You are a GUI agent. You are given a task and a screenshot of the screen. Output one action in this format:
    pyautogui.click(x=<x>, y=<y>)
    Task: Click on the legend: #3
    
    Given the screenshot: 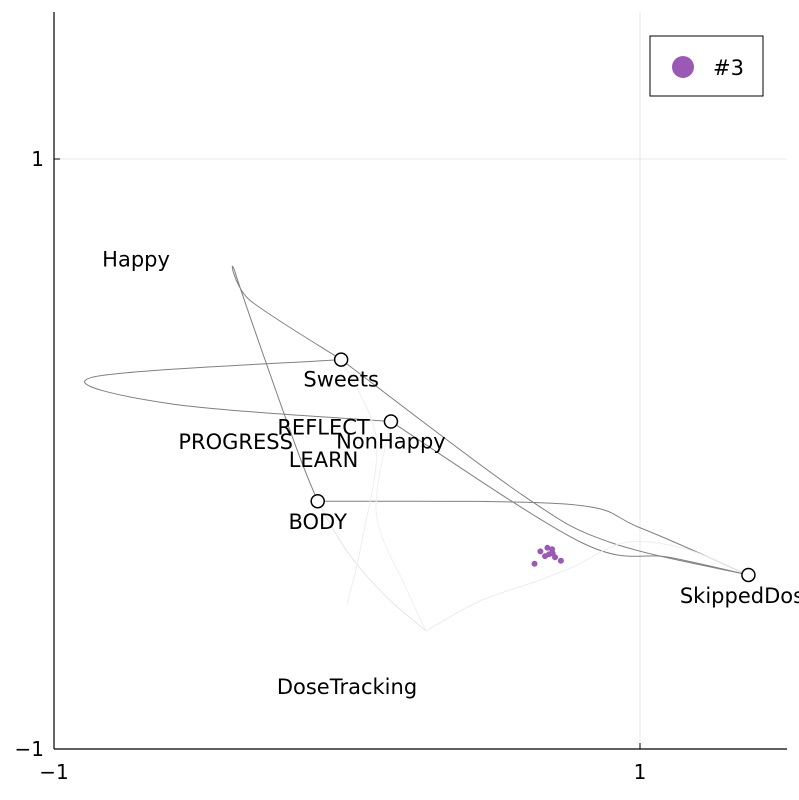 What is the action you would take?
    pyautogui.click(x=706, y=66)
    